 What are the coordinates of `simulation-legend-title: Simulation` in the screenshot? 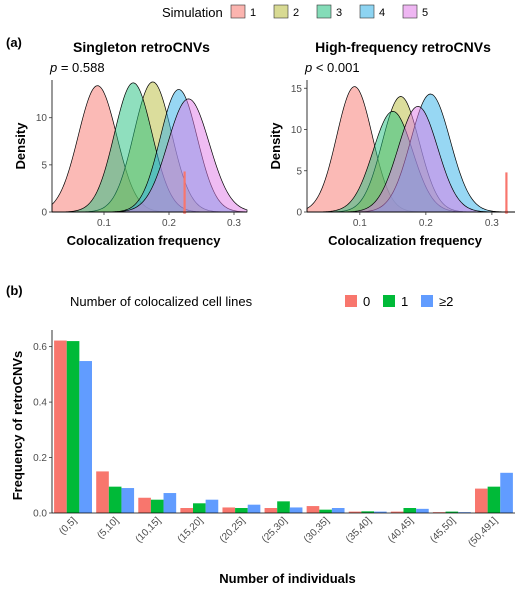 It's located at (192, 12).